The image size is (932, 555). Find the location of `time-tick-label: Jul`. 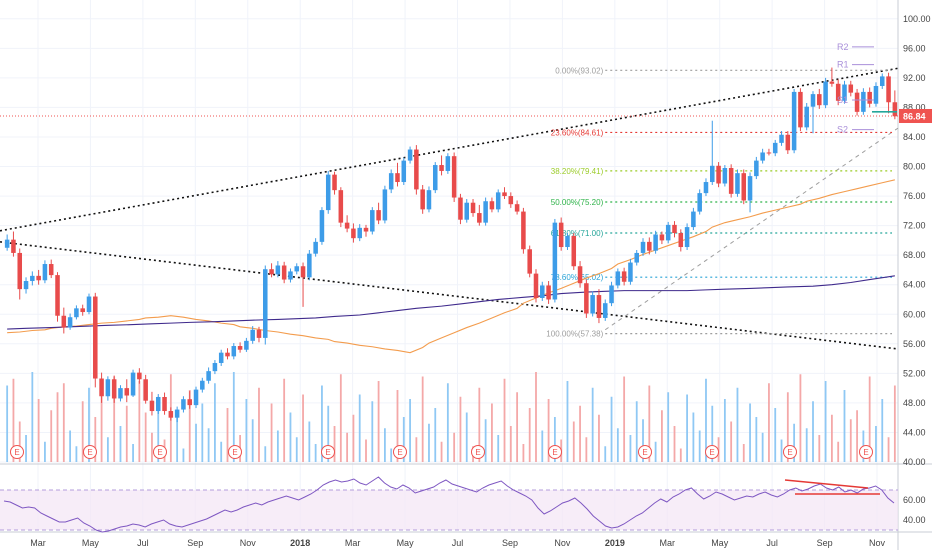

time-tick-label: Jul is located at coordinates (143, 543).